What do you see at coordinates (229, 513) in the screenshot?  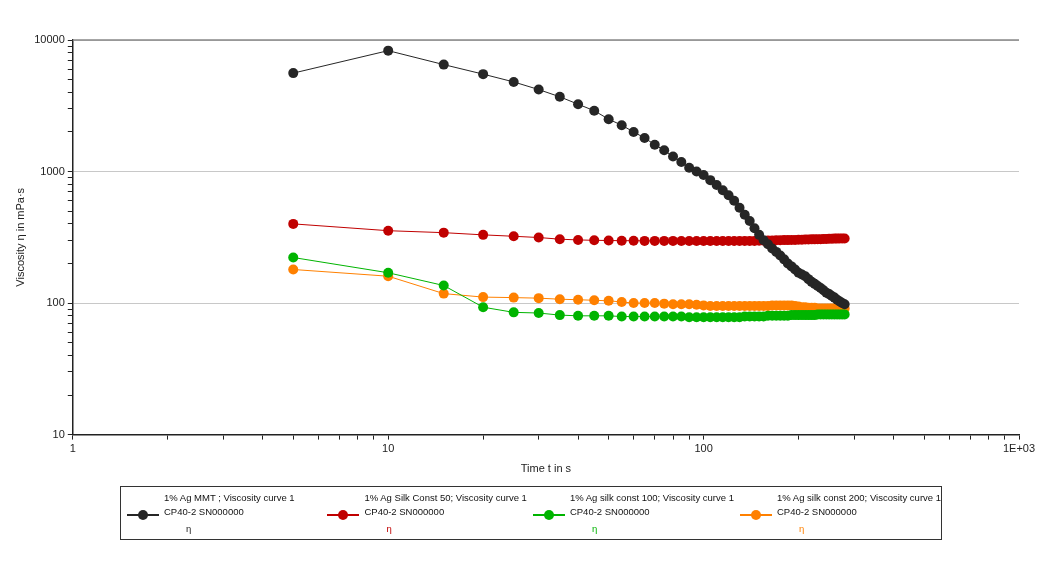 I see `legend-label: 1% Ag MMT ; Viscosity curve 1 CP40-2 SN000000 η` at bounding box center [229, 513].